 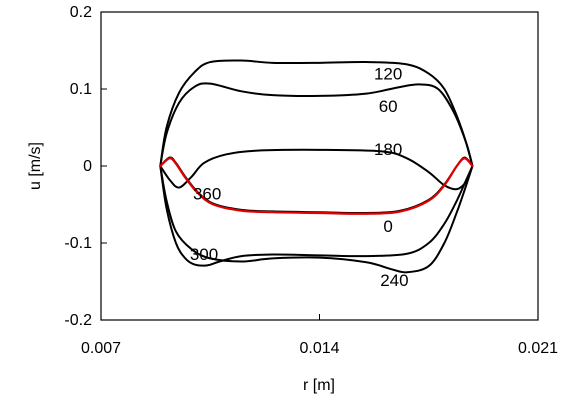 I want to click on y-tick-label: -0.1, so click(x=78, y=243).